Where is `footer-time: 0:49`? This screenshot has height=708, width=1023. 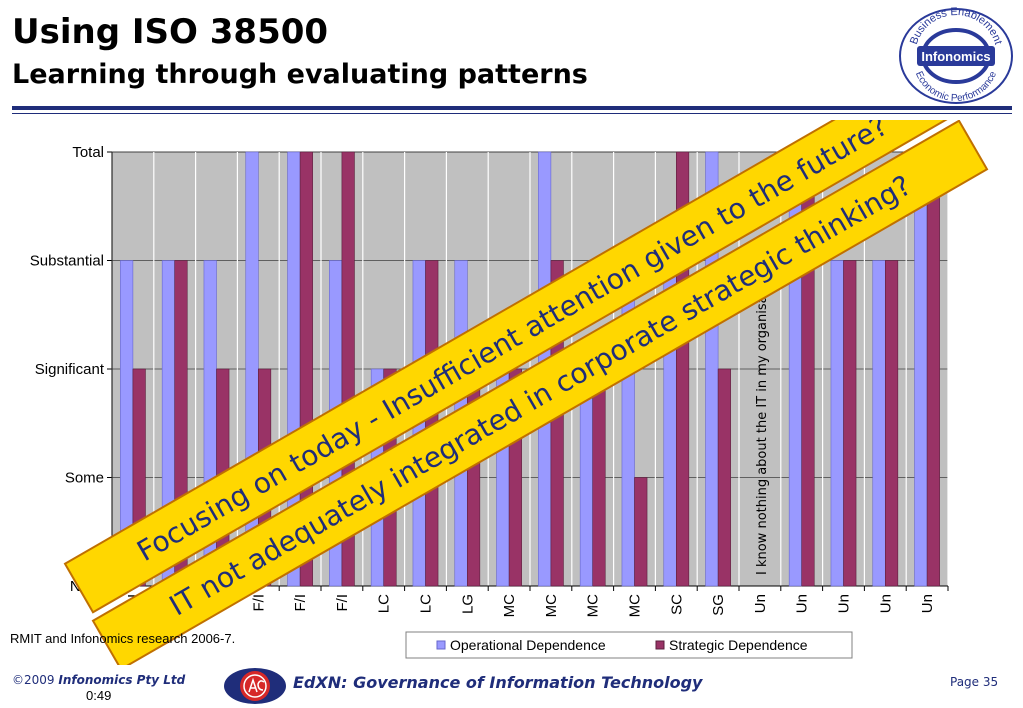
footer-time: 0:49 is located at coordinates (99, 695).